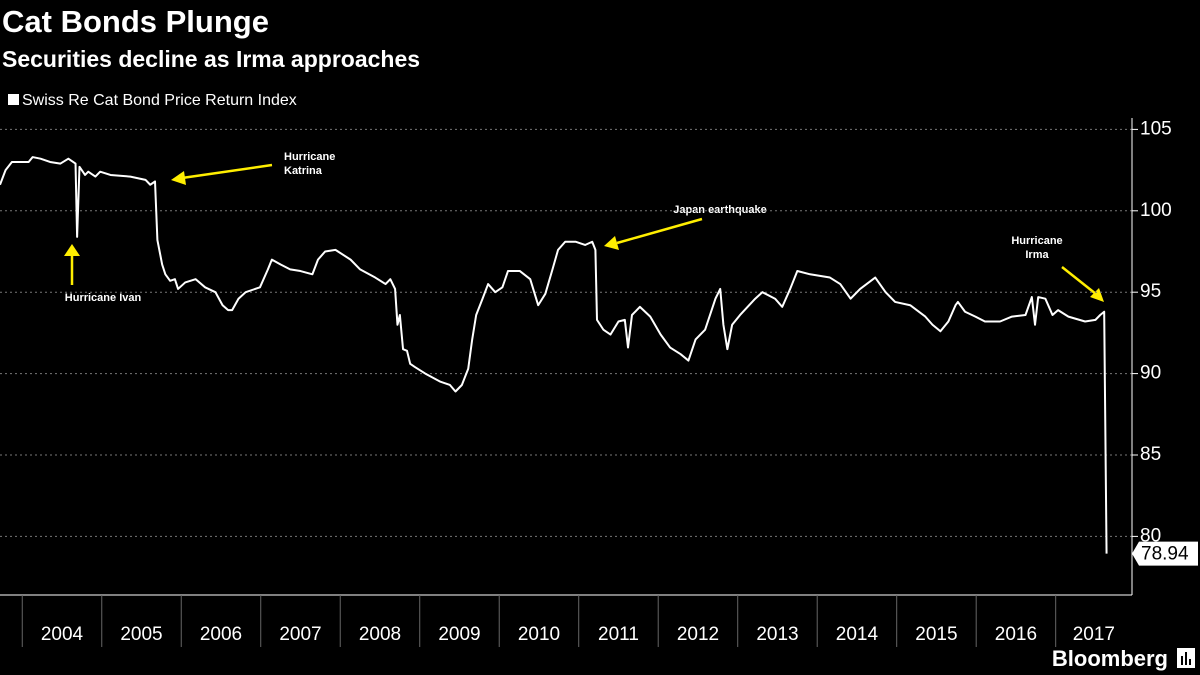 This screenshot has width=1200, height=675. I want to click on x-tick-label: 2009, so click(459, 634).